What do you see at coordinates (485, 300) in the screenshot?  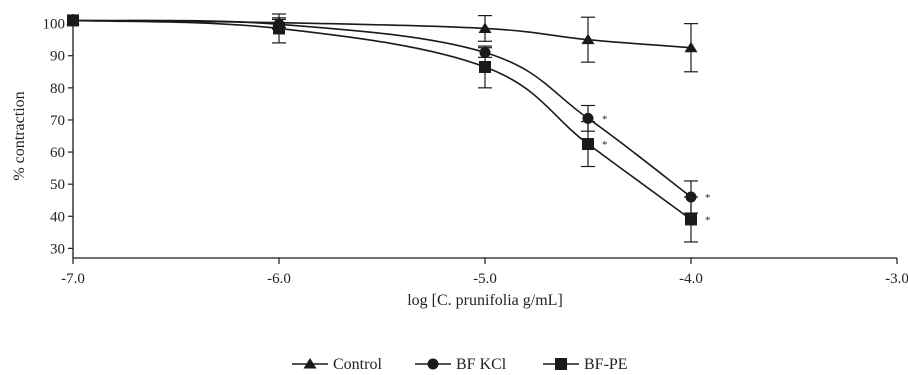 I see `x-axis-title: log [C. prunifolia g/mL]` at bounding box center [485, 300].